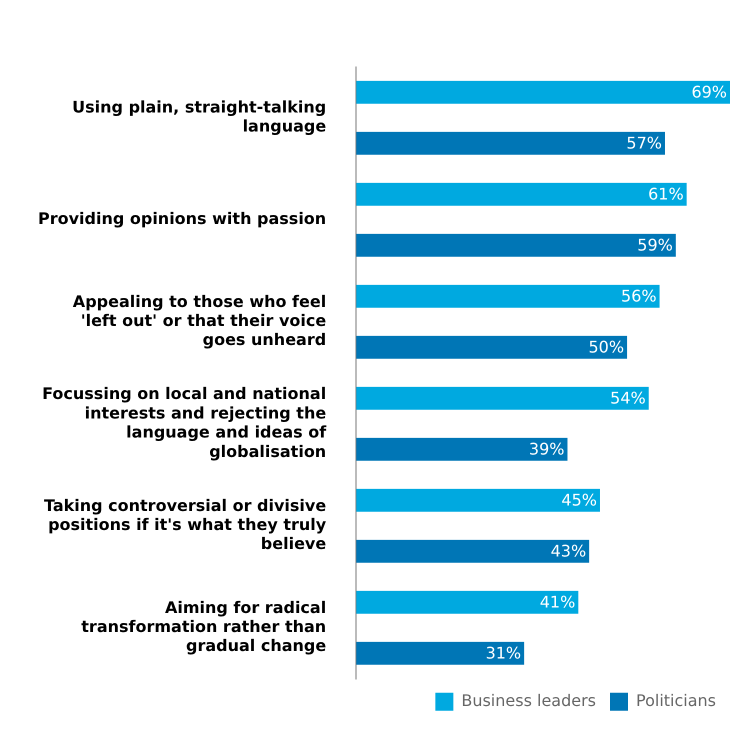 The image size is (740, 739). I want to click on data-label: 45%, so click(579, 500).